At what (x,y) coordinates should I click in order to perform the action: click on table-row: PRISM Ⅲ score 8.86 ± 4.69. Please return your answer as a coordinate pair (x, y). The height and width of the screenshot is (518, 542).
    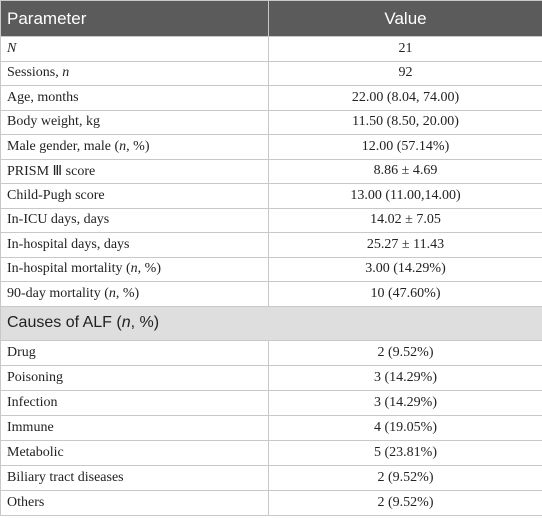
    Looking at the image, I should click on (271, 171).